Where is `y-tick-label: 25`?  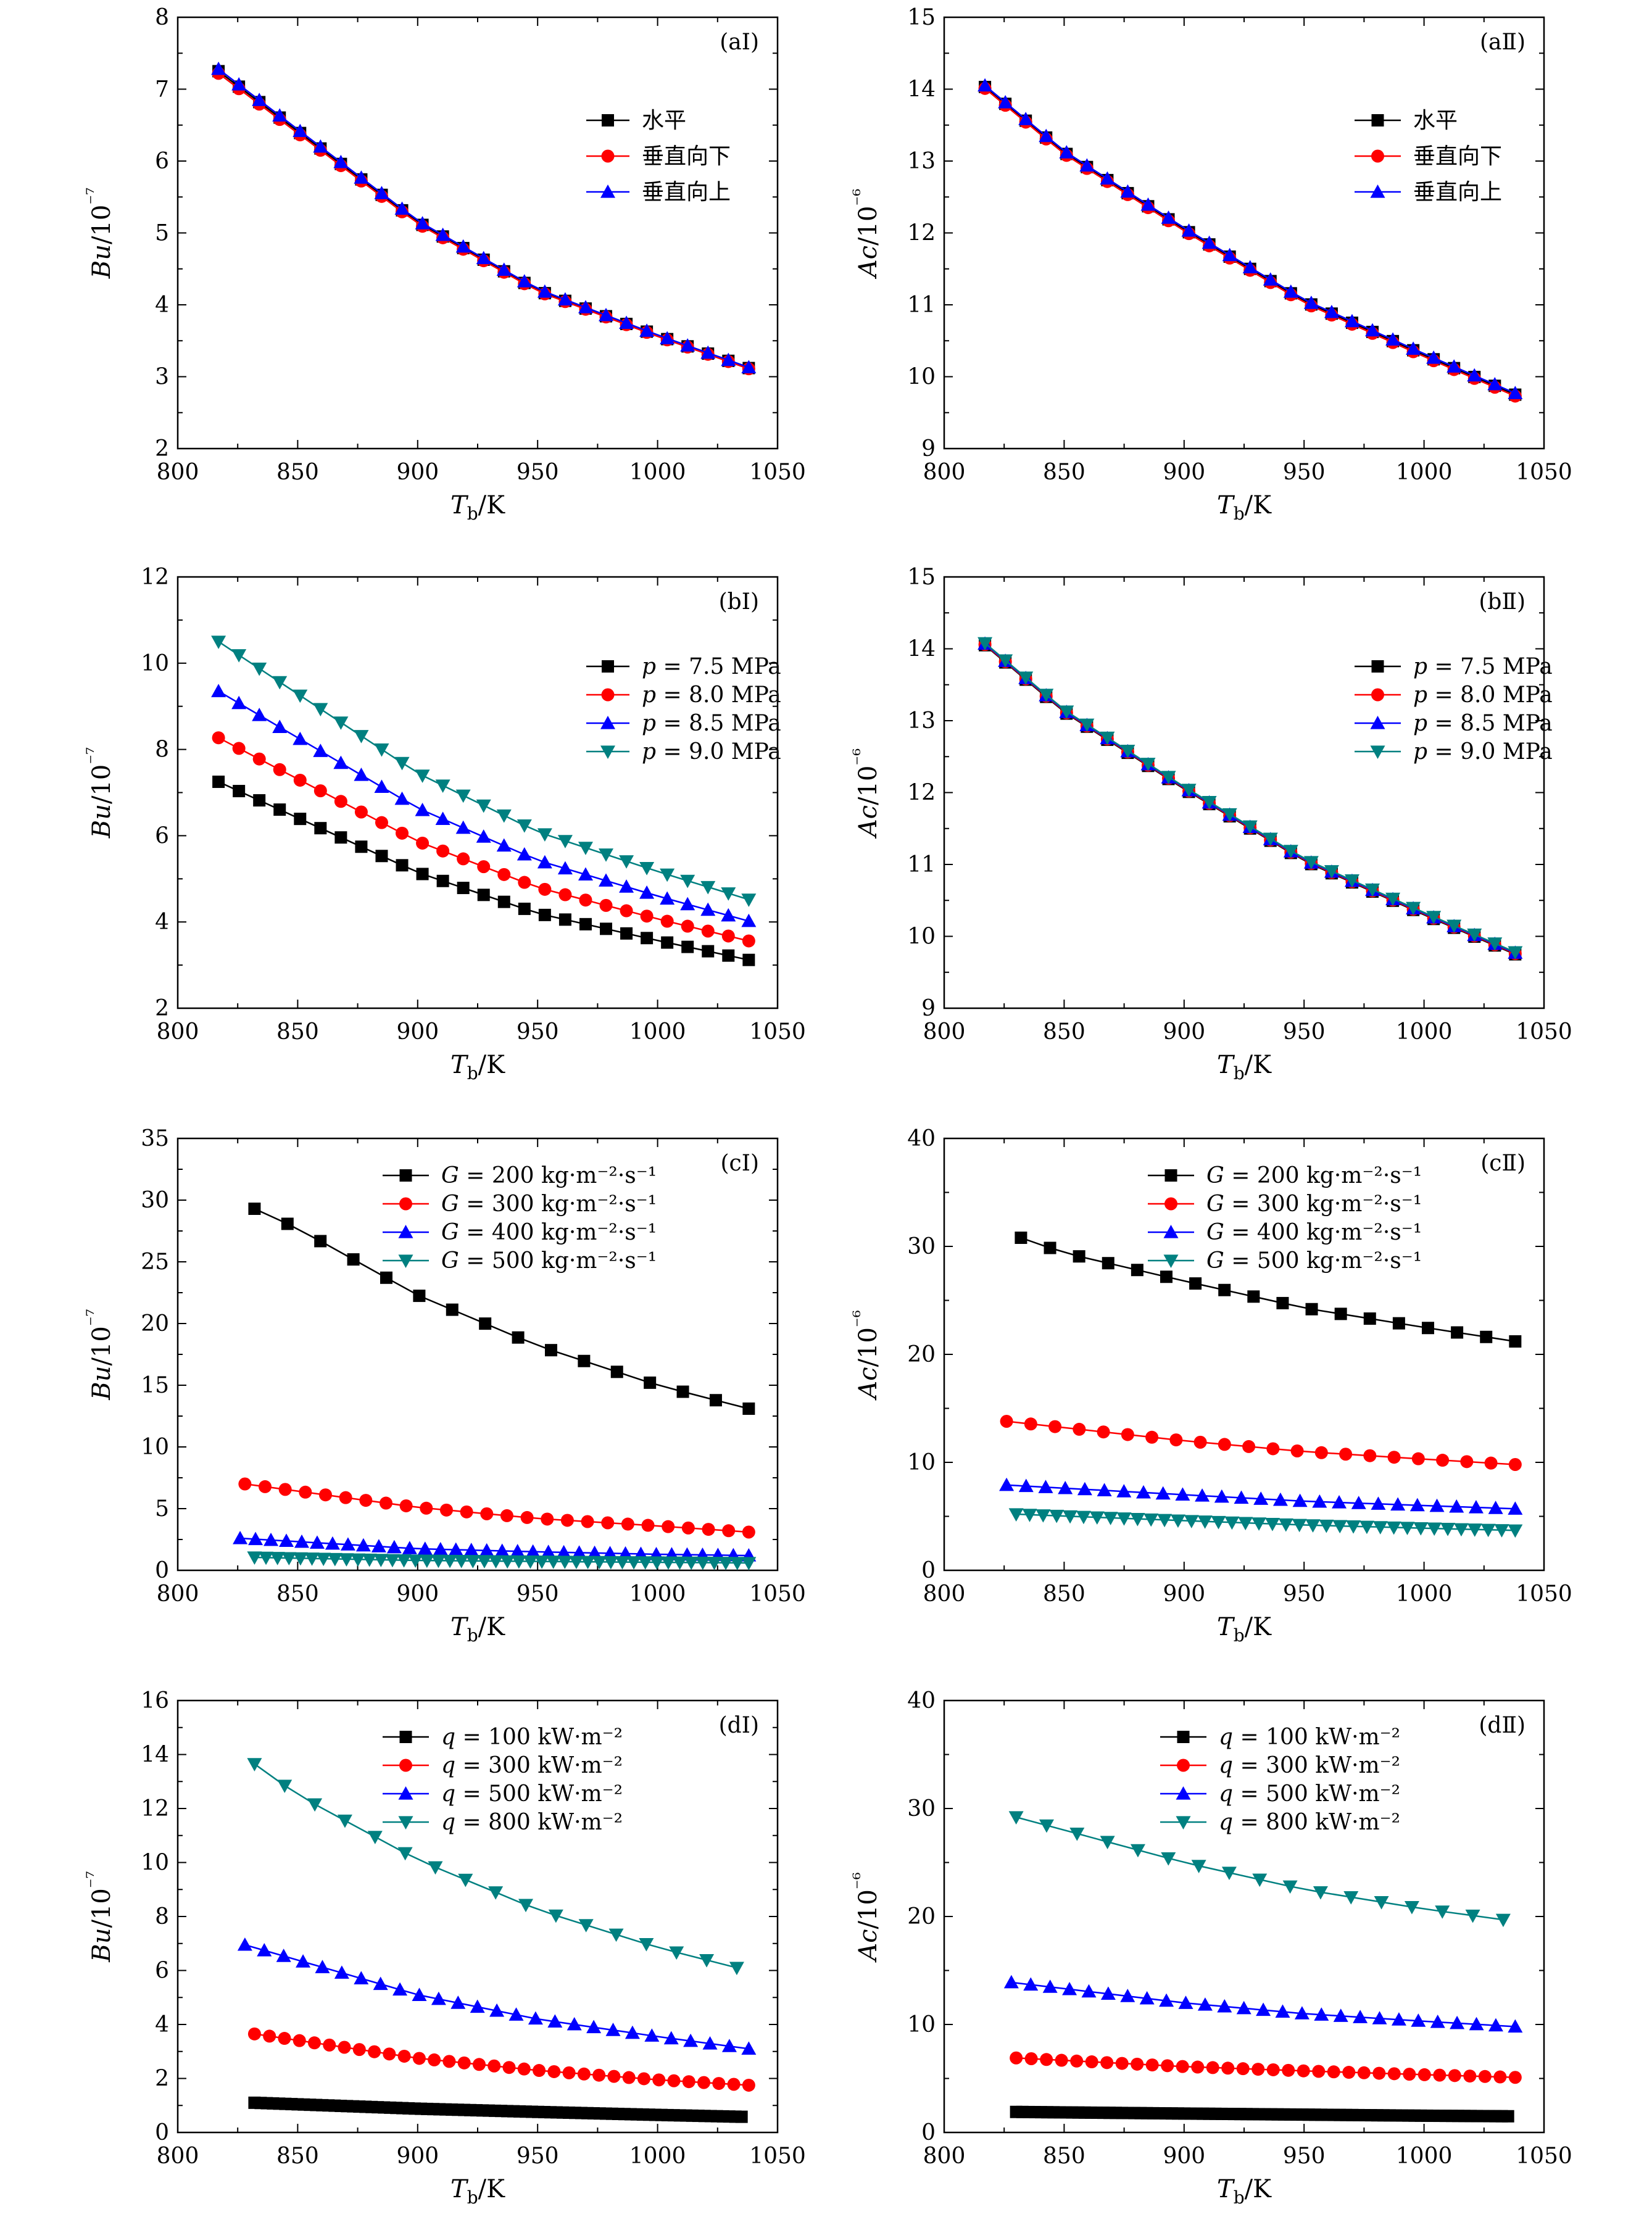
y-tick-label: 25 is located at coordinates (155, 1262).